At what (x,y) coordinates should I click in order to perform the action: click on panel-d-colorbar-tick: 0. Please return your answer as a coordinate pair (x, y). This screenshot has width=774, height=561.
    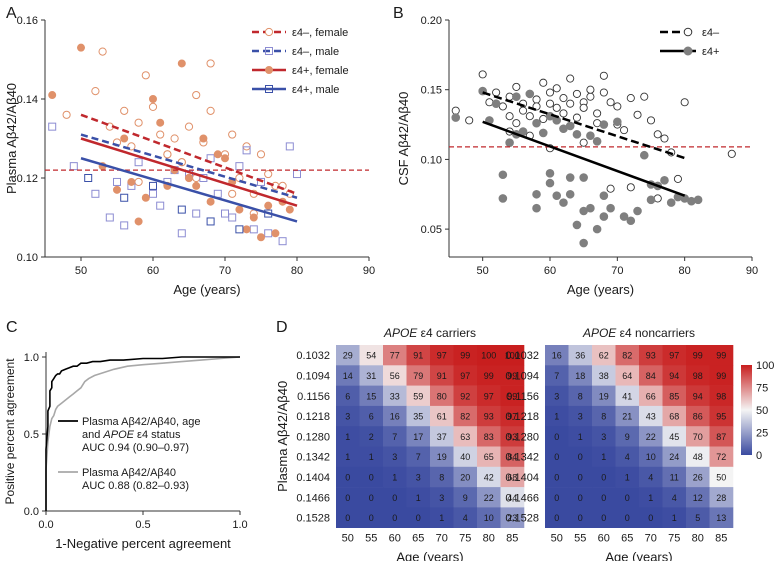
    Looking at the image, I should click on (759, 456).